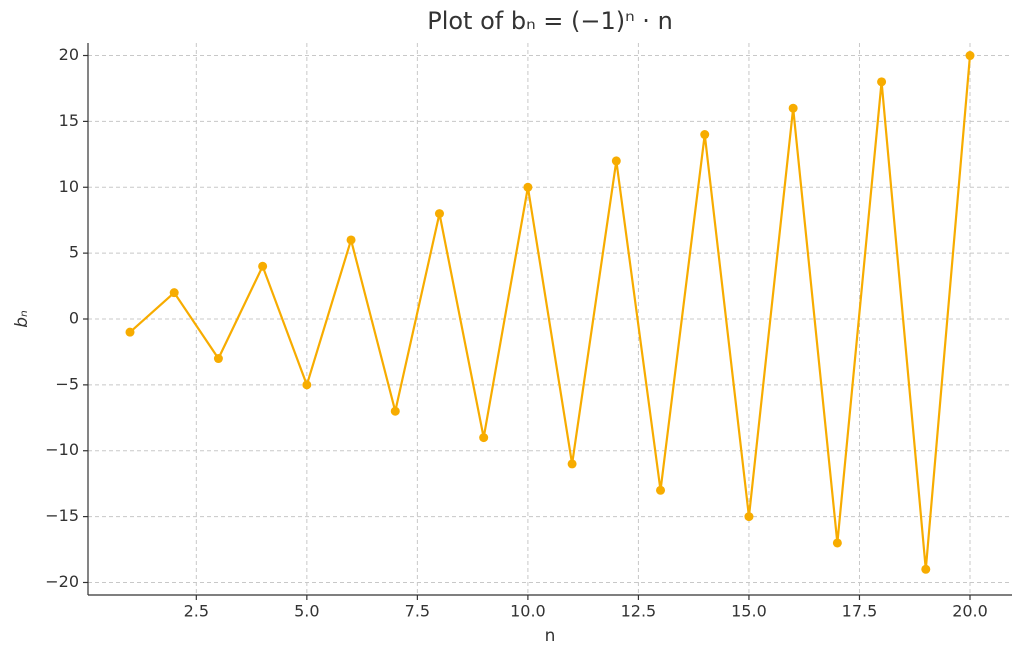 This screenshot has width=1024, height=658. Describe the element at coordinates (69, 54) in the screenshot. I see `y-tick-label: 20` at that location.